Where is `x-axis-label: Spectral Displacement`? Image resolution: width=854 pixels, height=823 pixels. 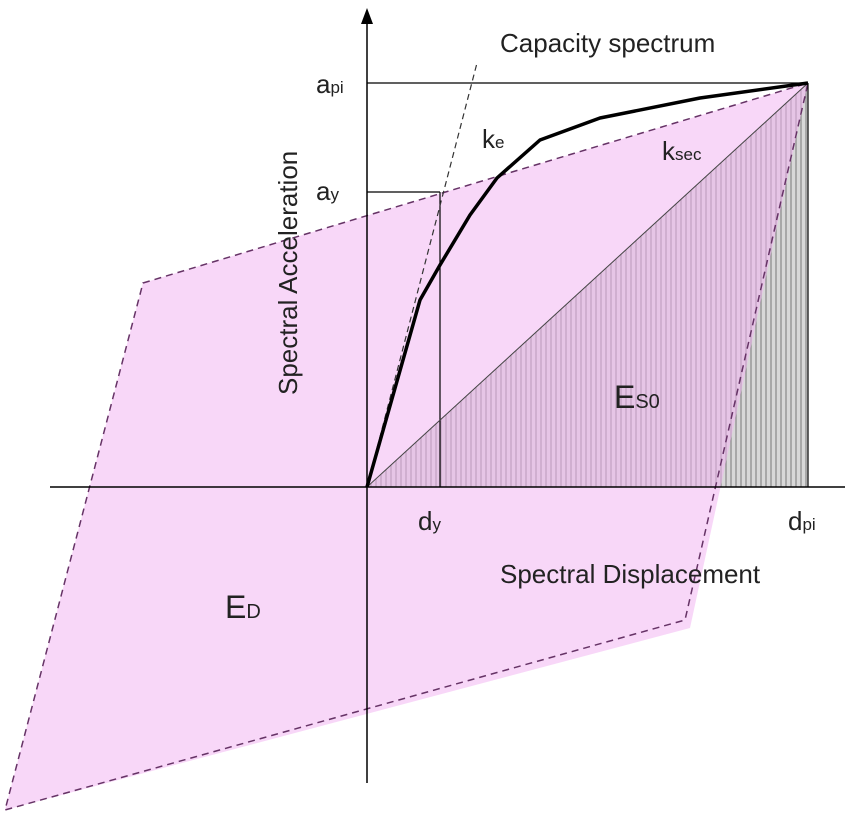 x-axis-label: Spectral Displacement is located at coordinates (630, 574).